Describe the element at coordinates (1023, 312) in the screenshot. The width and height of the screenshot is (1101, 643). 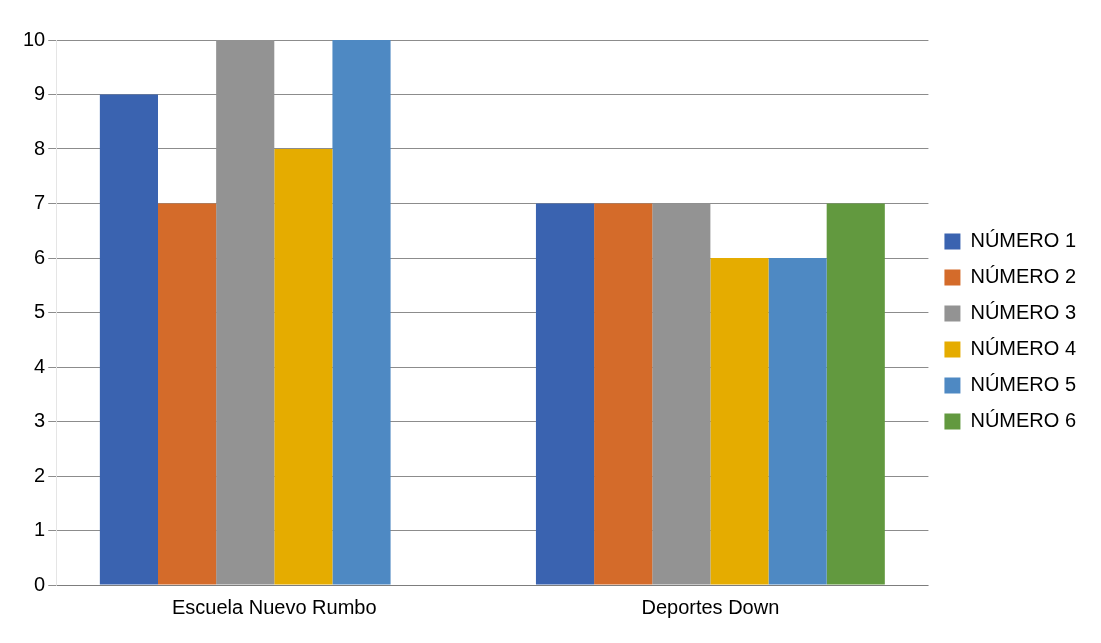
I see `legend-label: NÚMERO 3` at that location.